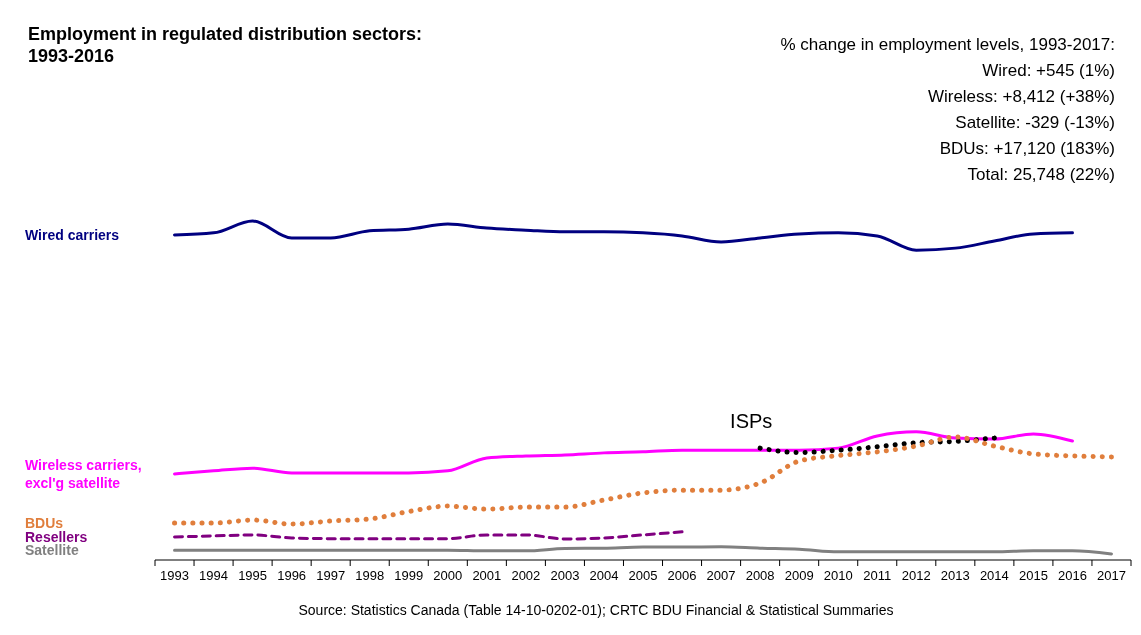 The width and height of the screenshot is (1141, 635). I want to click on text: Wired: +545 (1%), so click(1048, 70).